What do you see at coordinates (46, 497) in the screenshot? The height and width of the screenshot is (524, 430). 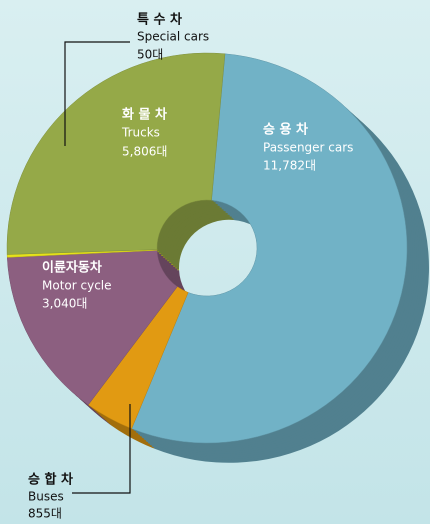 I see `slice-label-en: Buses` at bounding box center [46, 497].